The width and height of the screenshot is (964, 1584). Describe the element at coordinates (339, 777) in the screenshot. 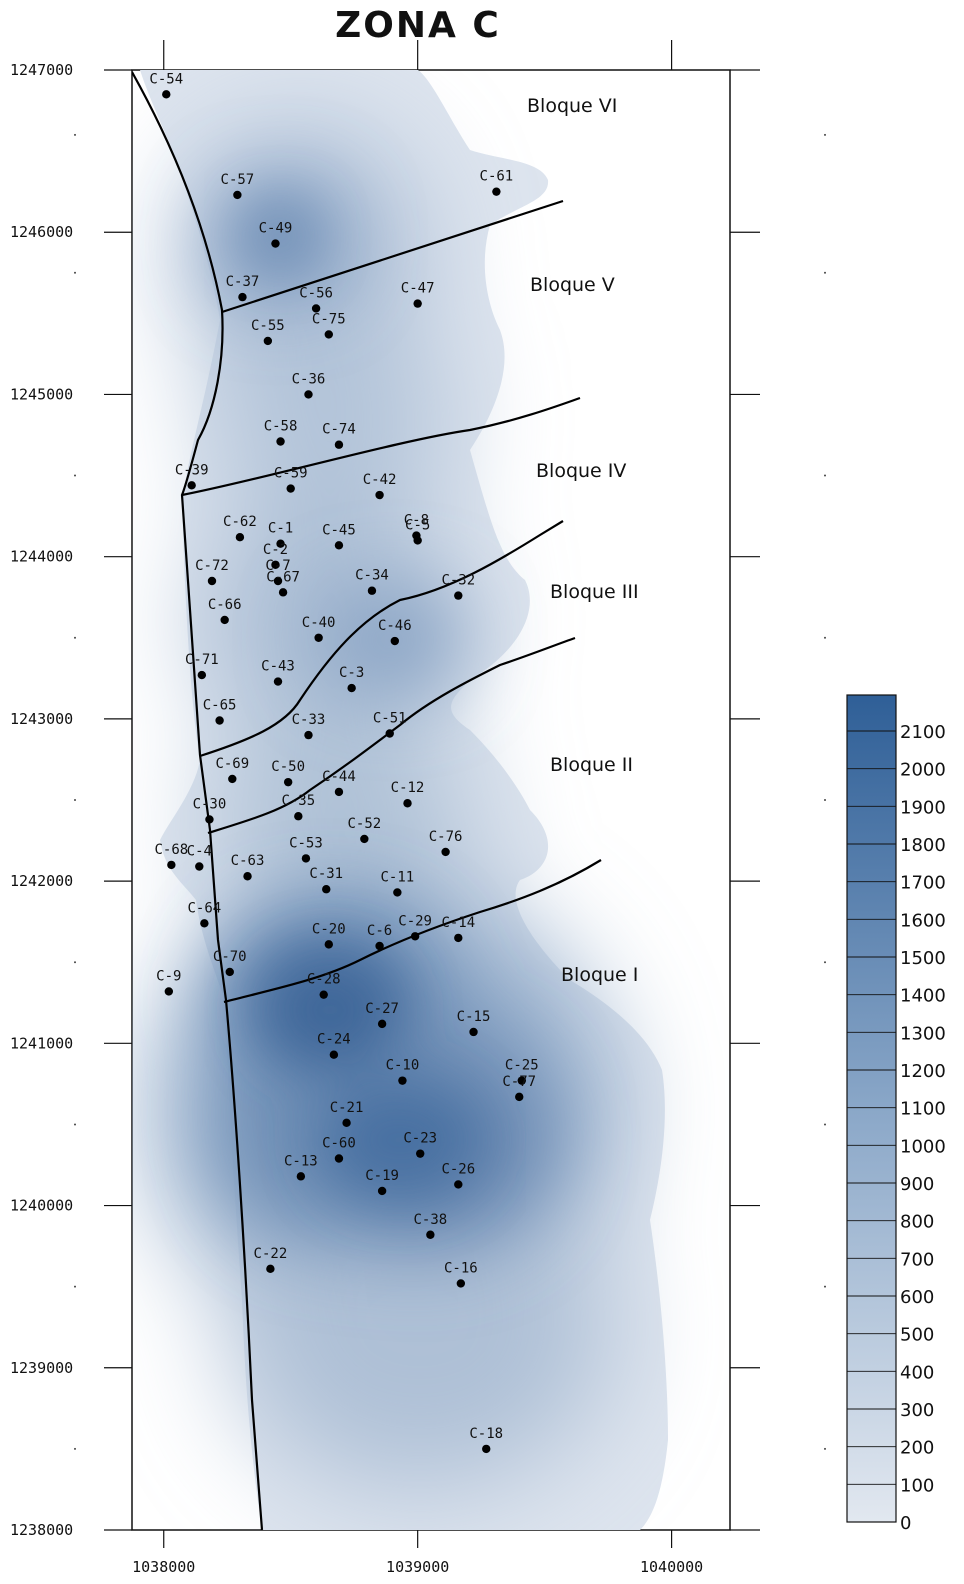

I see `well-label: C-44` at that location.